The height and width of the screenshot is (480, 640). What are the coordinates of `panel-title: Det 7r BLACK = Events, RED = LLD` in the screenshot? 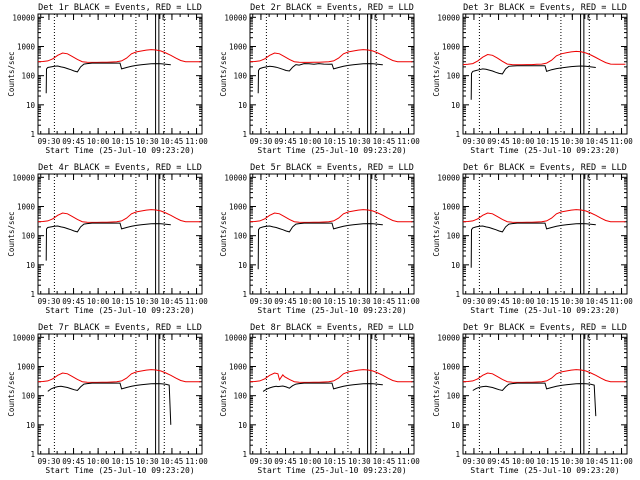 It's located at (120, 328).